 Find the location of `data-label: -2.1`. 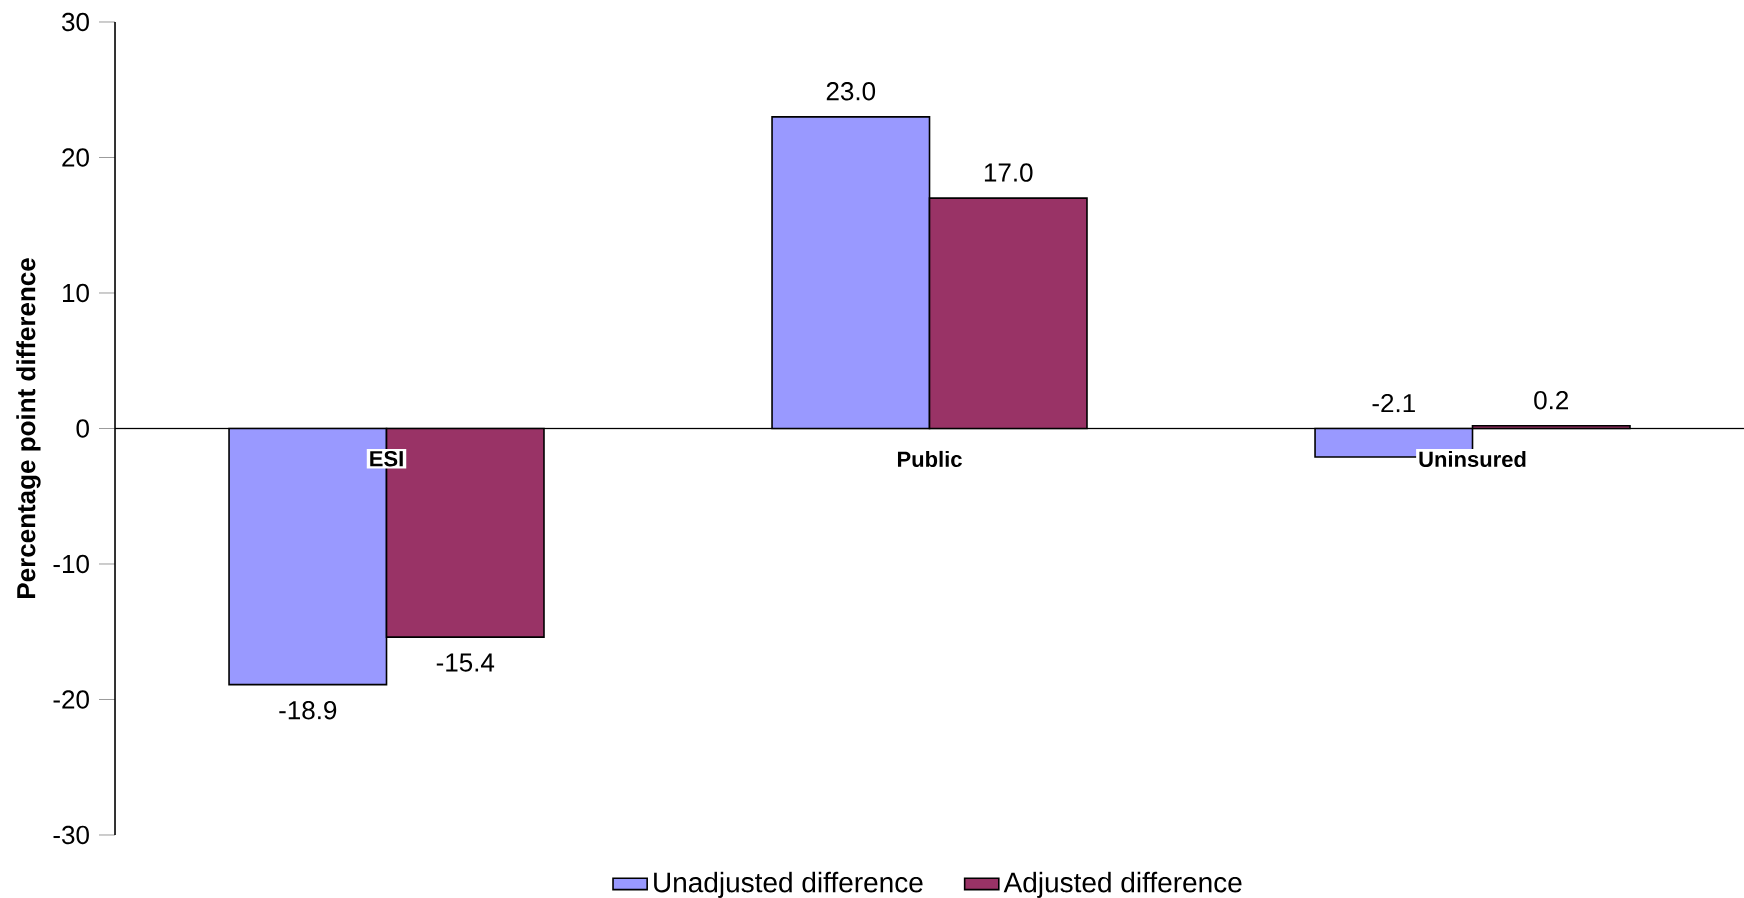

data-label: -2.1 is located at coordinates (1393, 403).